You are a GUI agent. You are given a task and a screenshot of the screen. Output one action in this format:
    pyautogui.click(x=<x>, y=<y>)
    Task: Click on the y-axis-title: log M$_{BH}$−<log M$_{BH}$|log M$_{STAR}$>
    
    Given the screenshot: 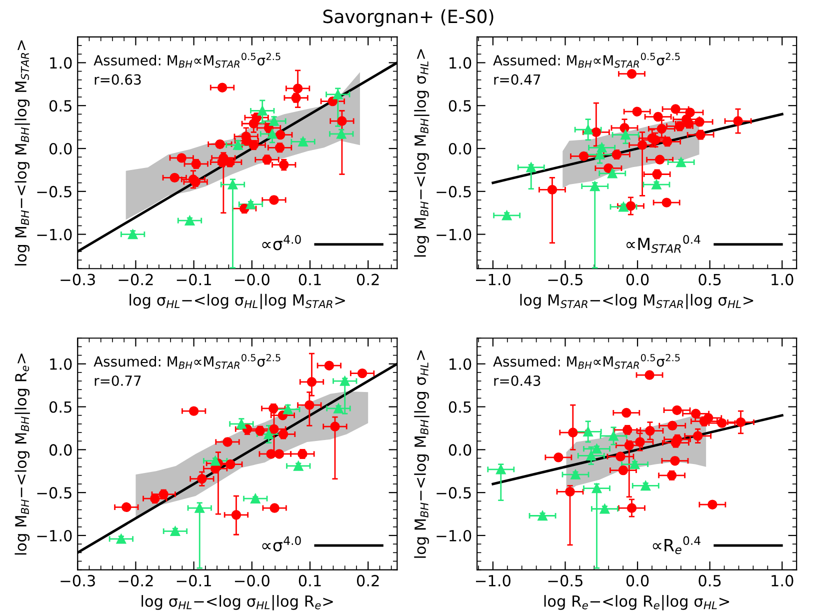 What is the action you would take?
    pyautogui.click(x=22, y=153)
    